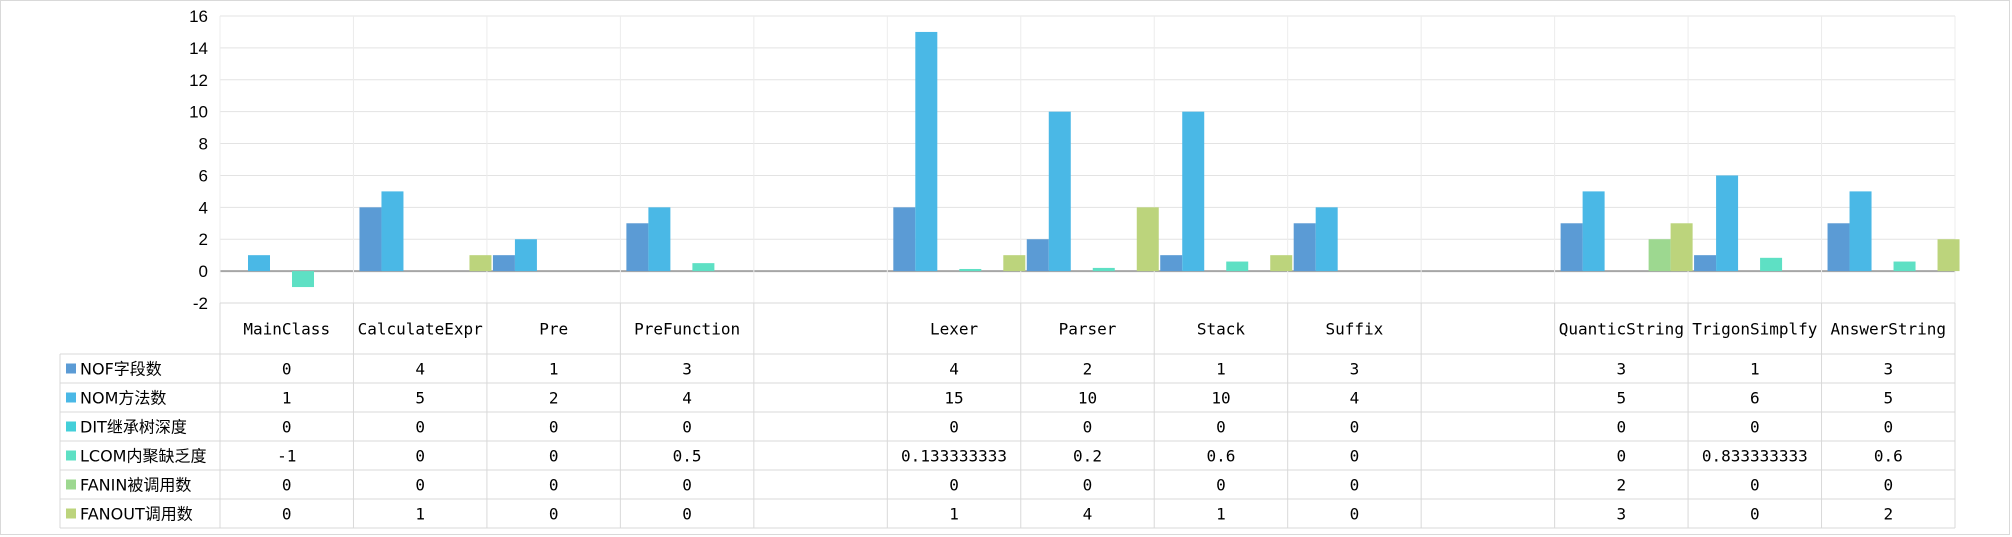  Describe the element at coordinates (203, 207) in the screenshot. I see `y-tick-label: 4` at that location.